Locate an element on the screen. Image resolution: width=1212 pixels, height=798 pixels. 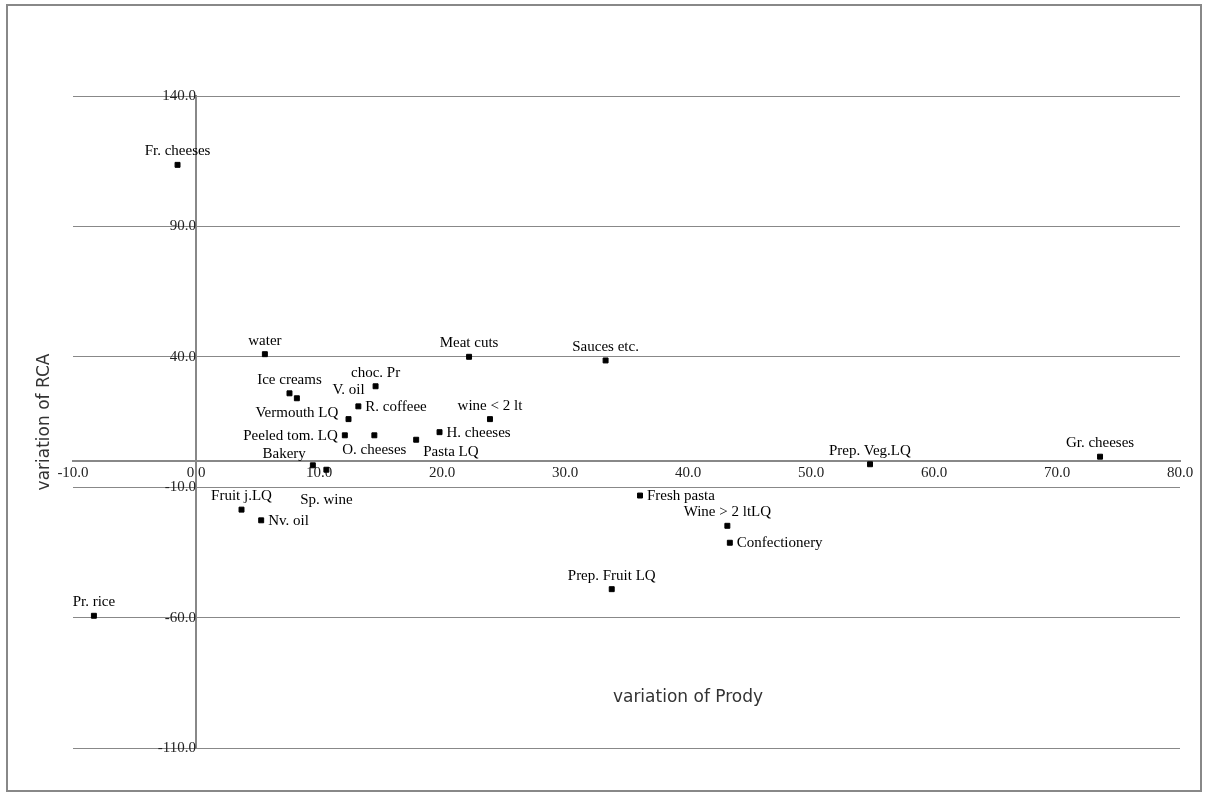
y-tick-label: 40.0 is located at coordinates (182, 355).